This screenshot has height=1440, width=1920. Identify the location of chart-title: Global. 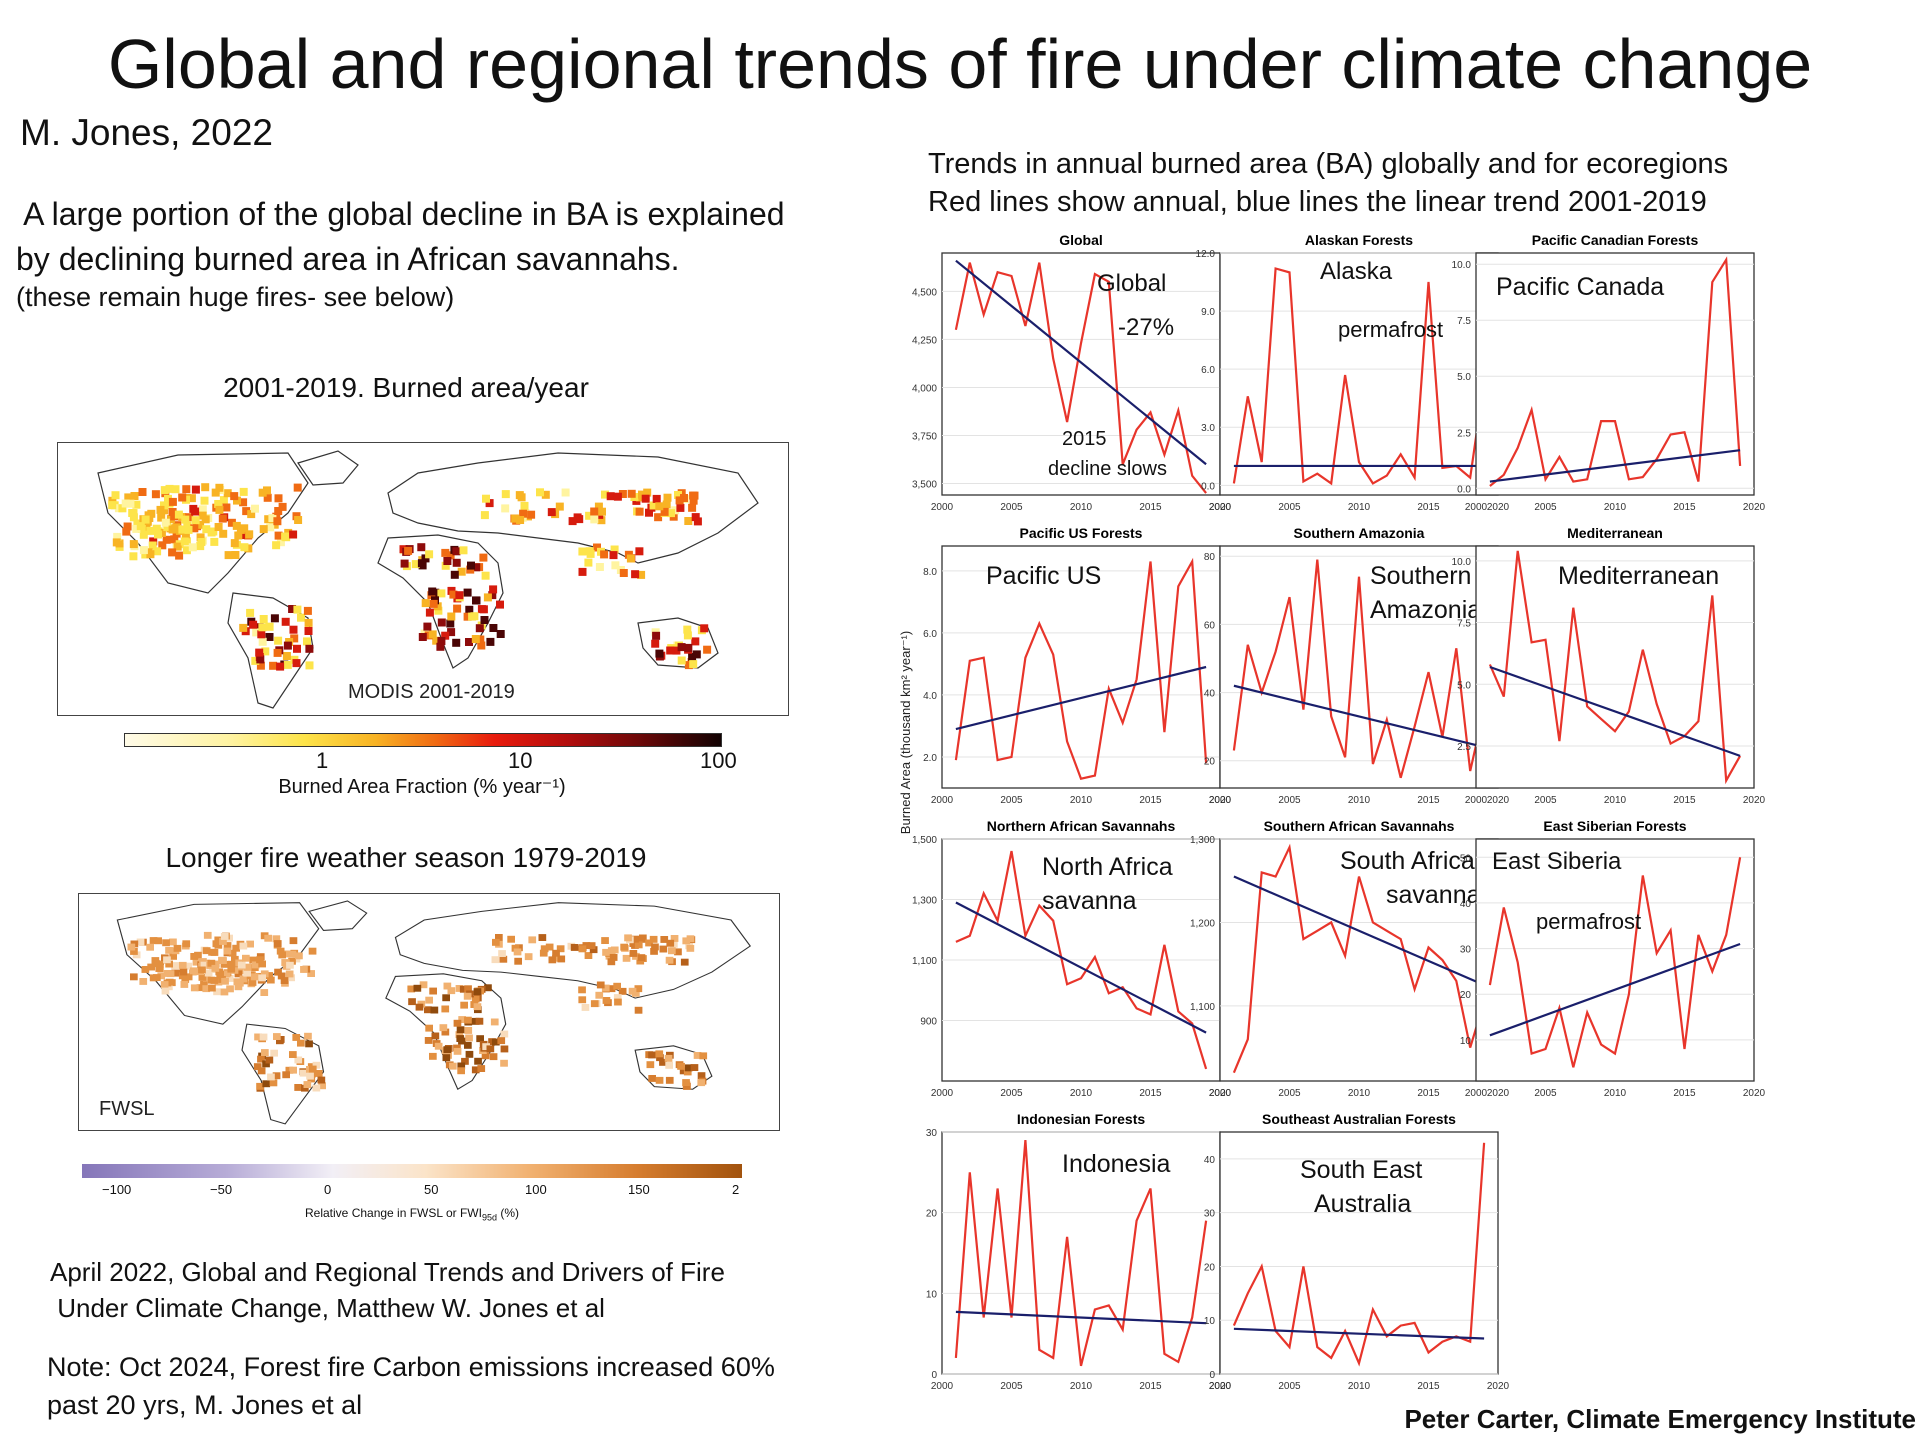
(1081, 240).